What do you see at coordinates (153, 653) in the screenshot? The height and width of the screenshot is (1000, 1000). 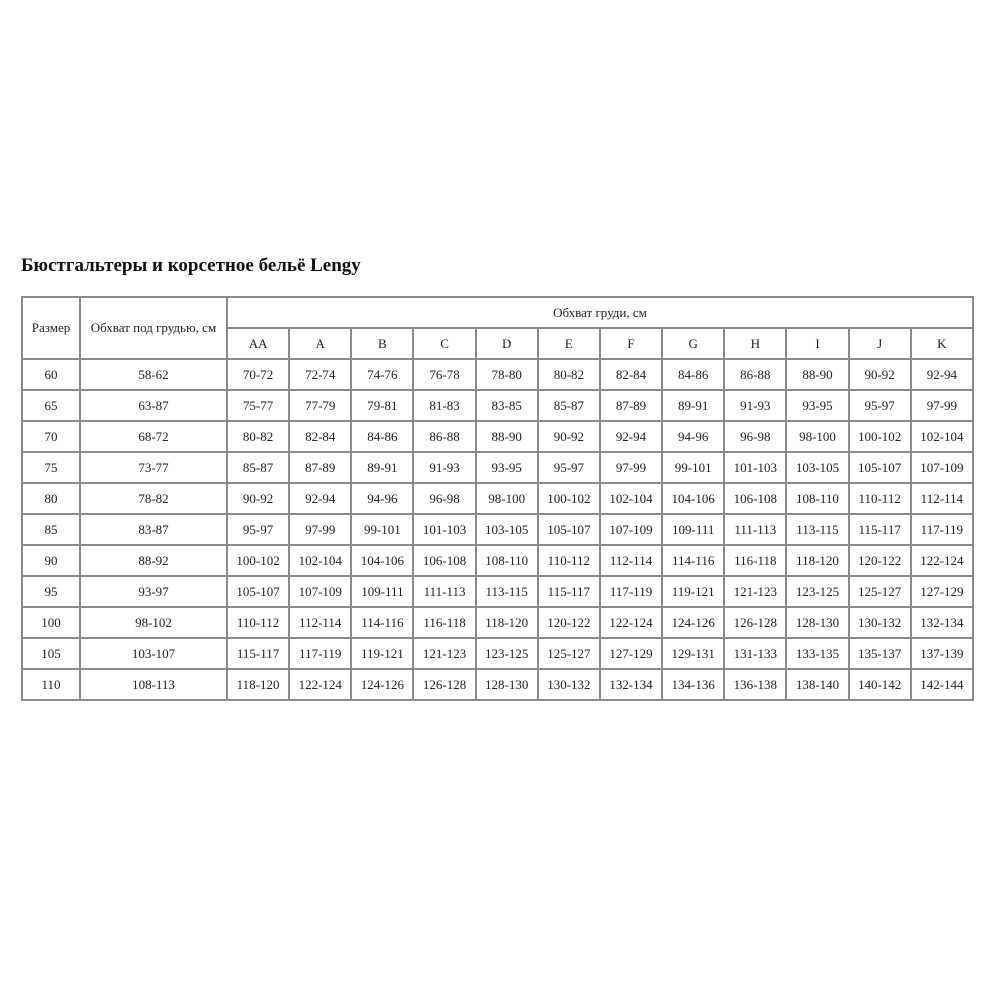 I see `underbust-cell: 103-107` at bounding box center [153, 653].